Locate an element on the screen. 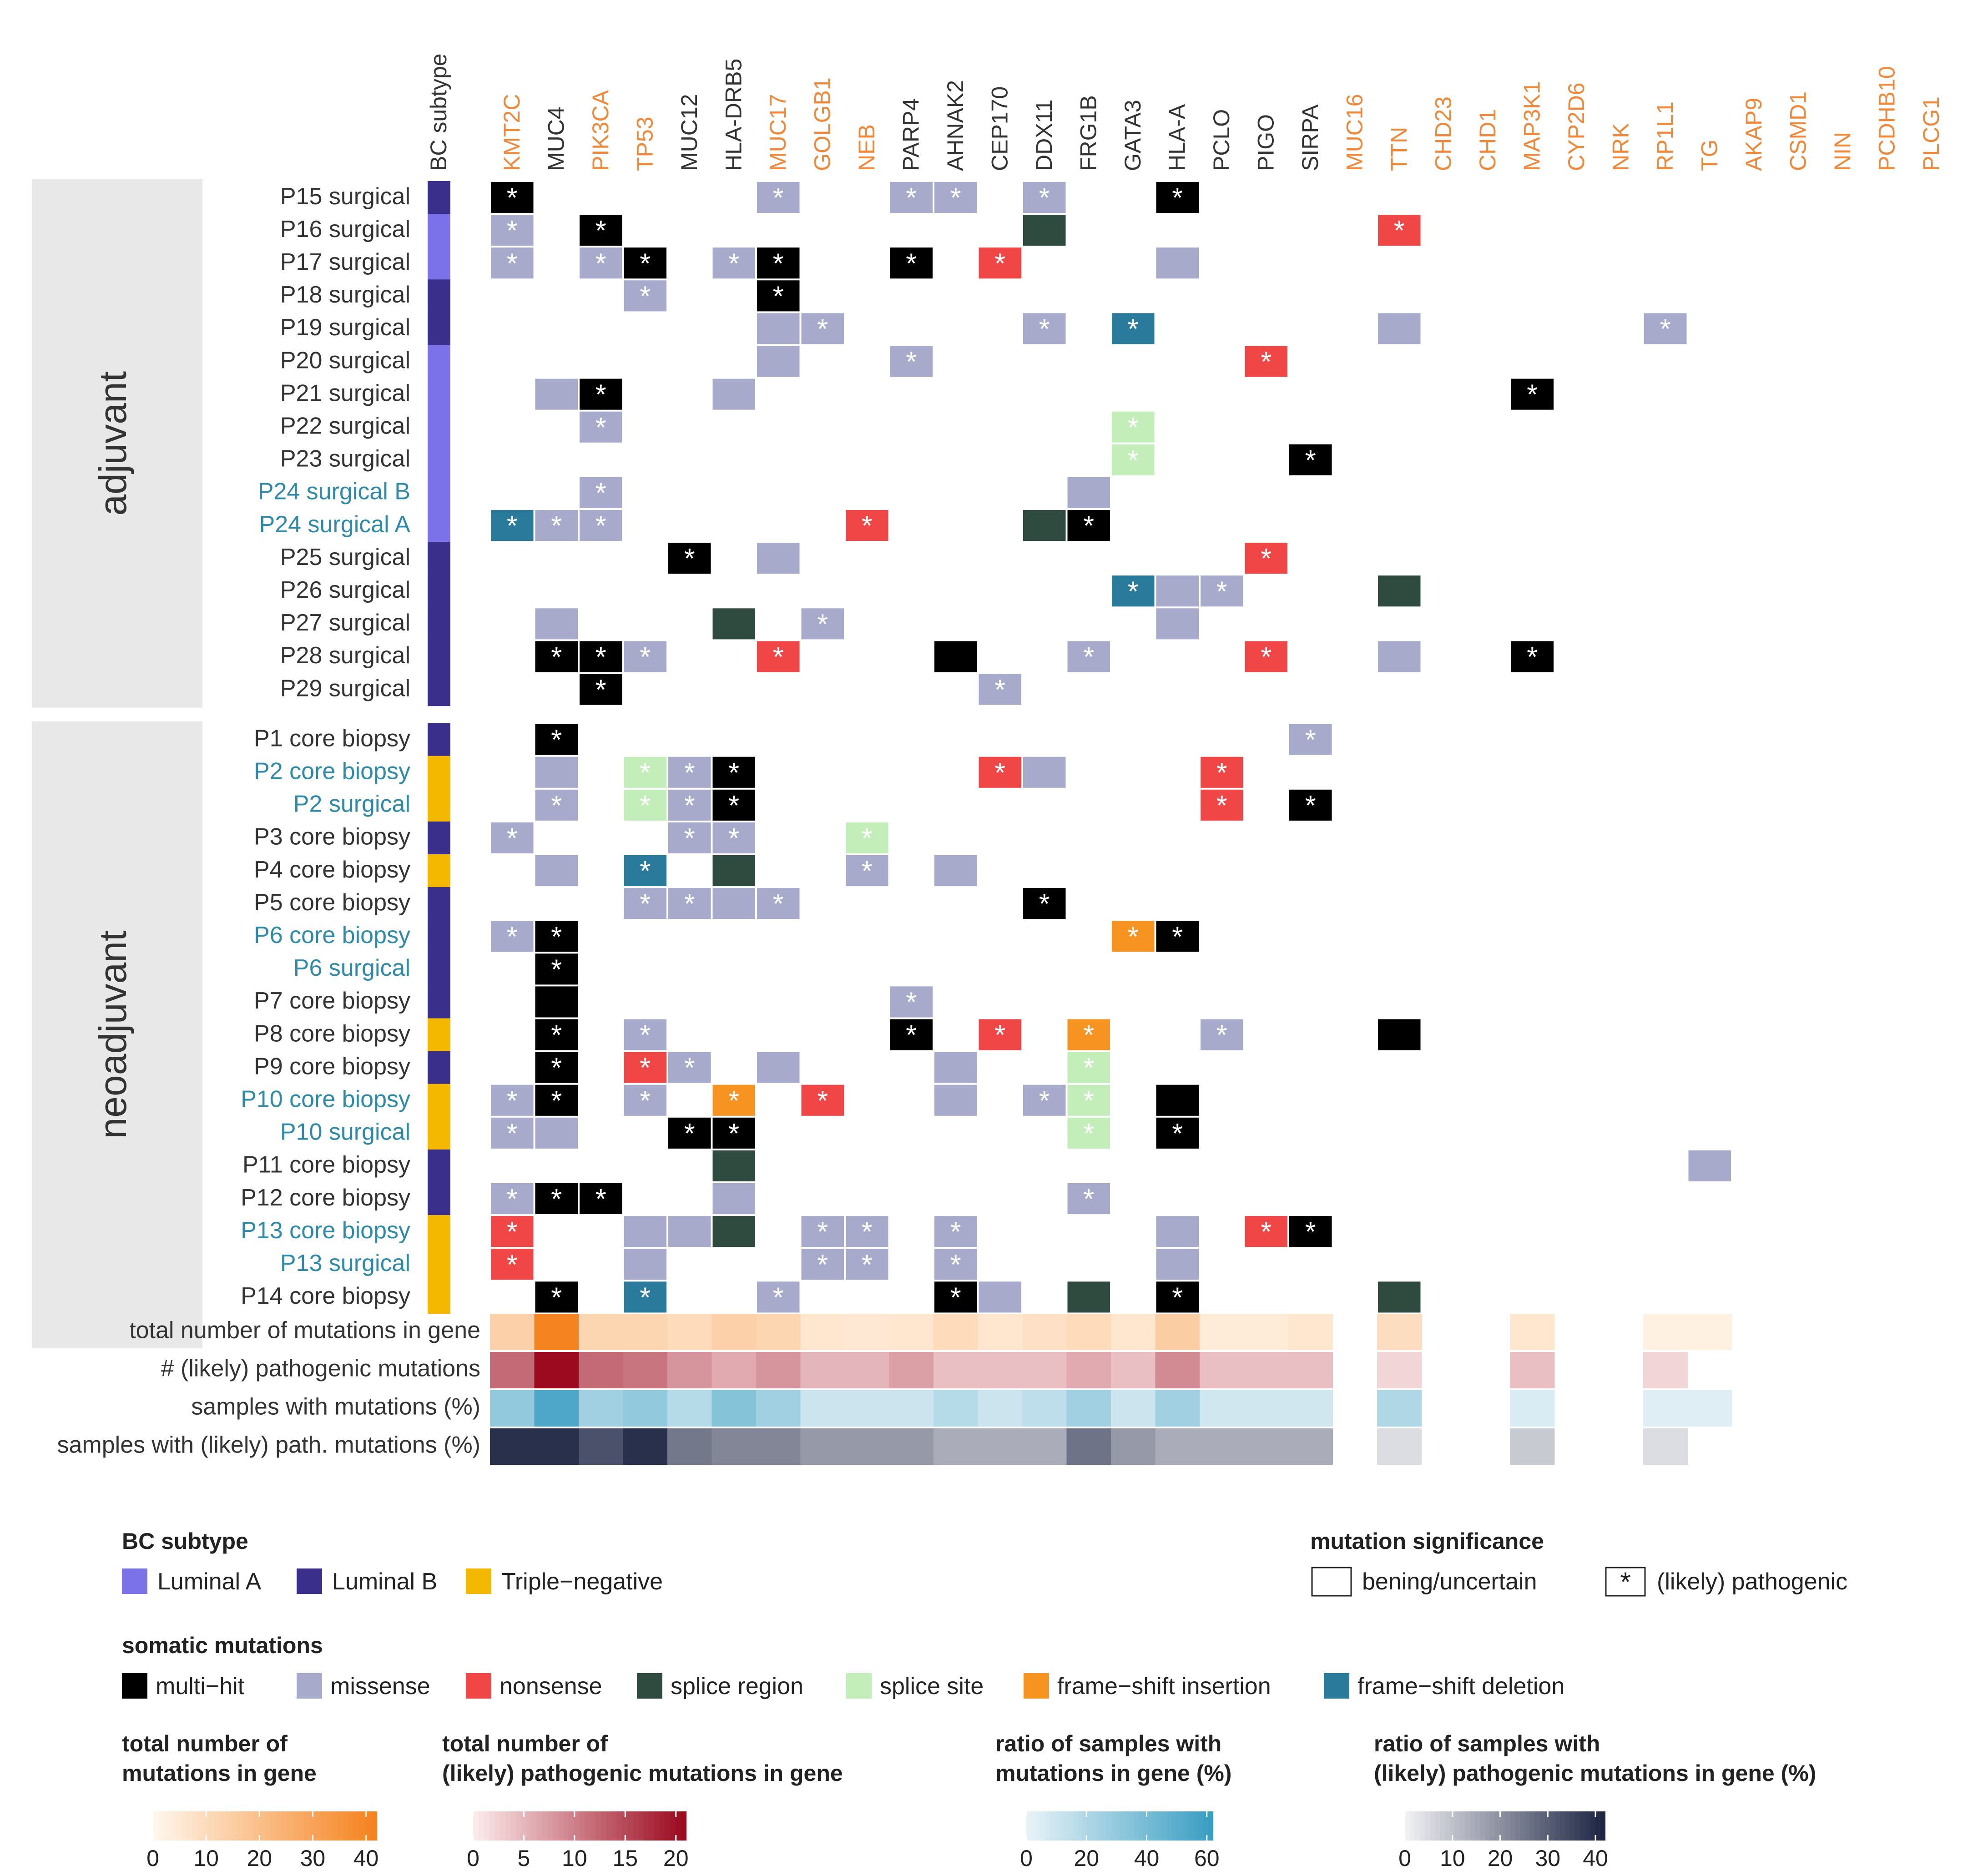  legend-scale-tick-label: 5 is located at coordinates (524, 1858).